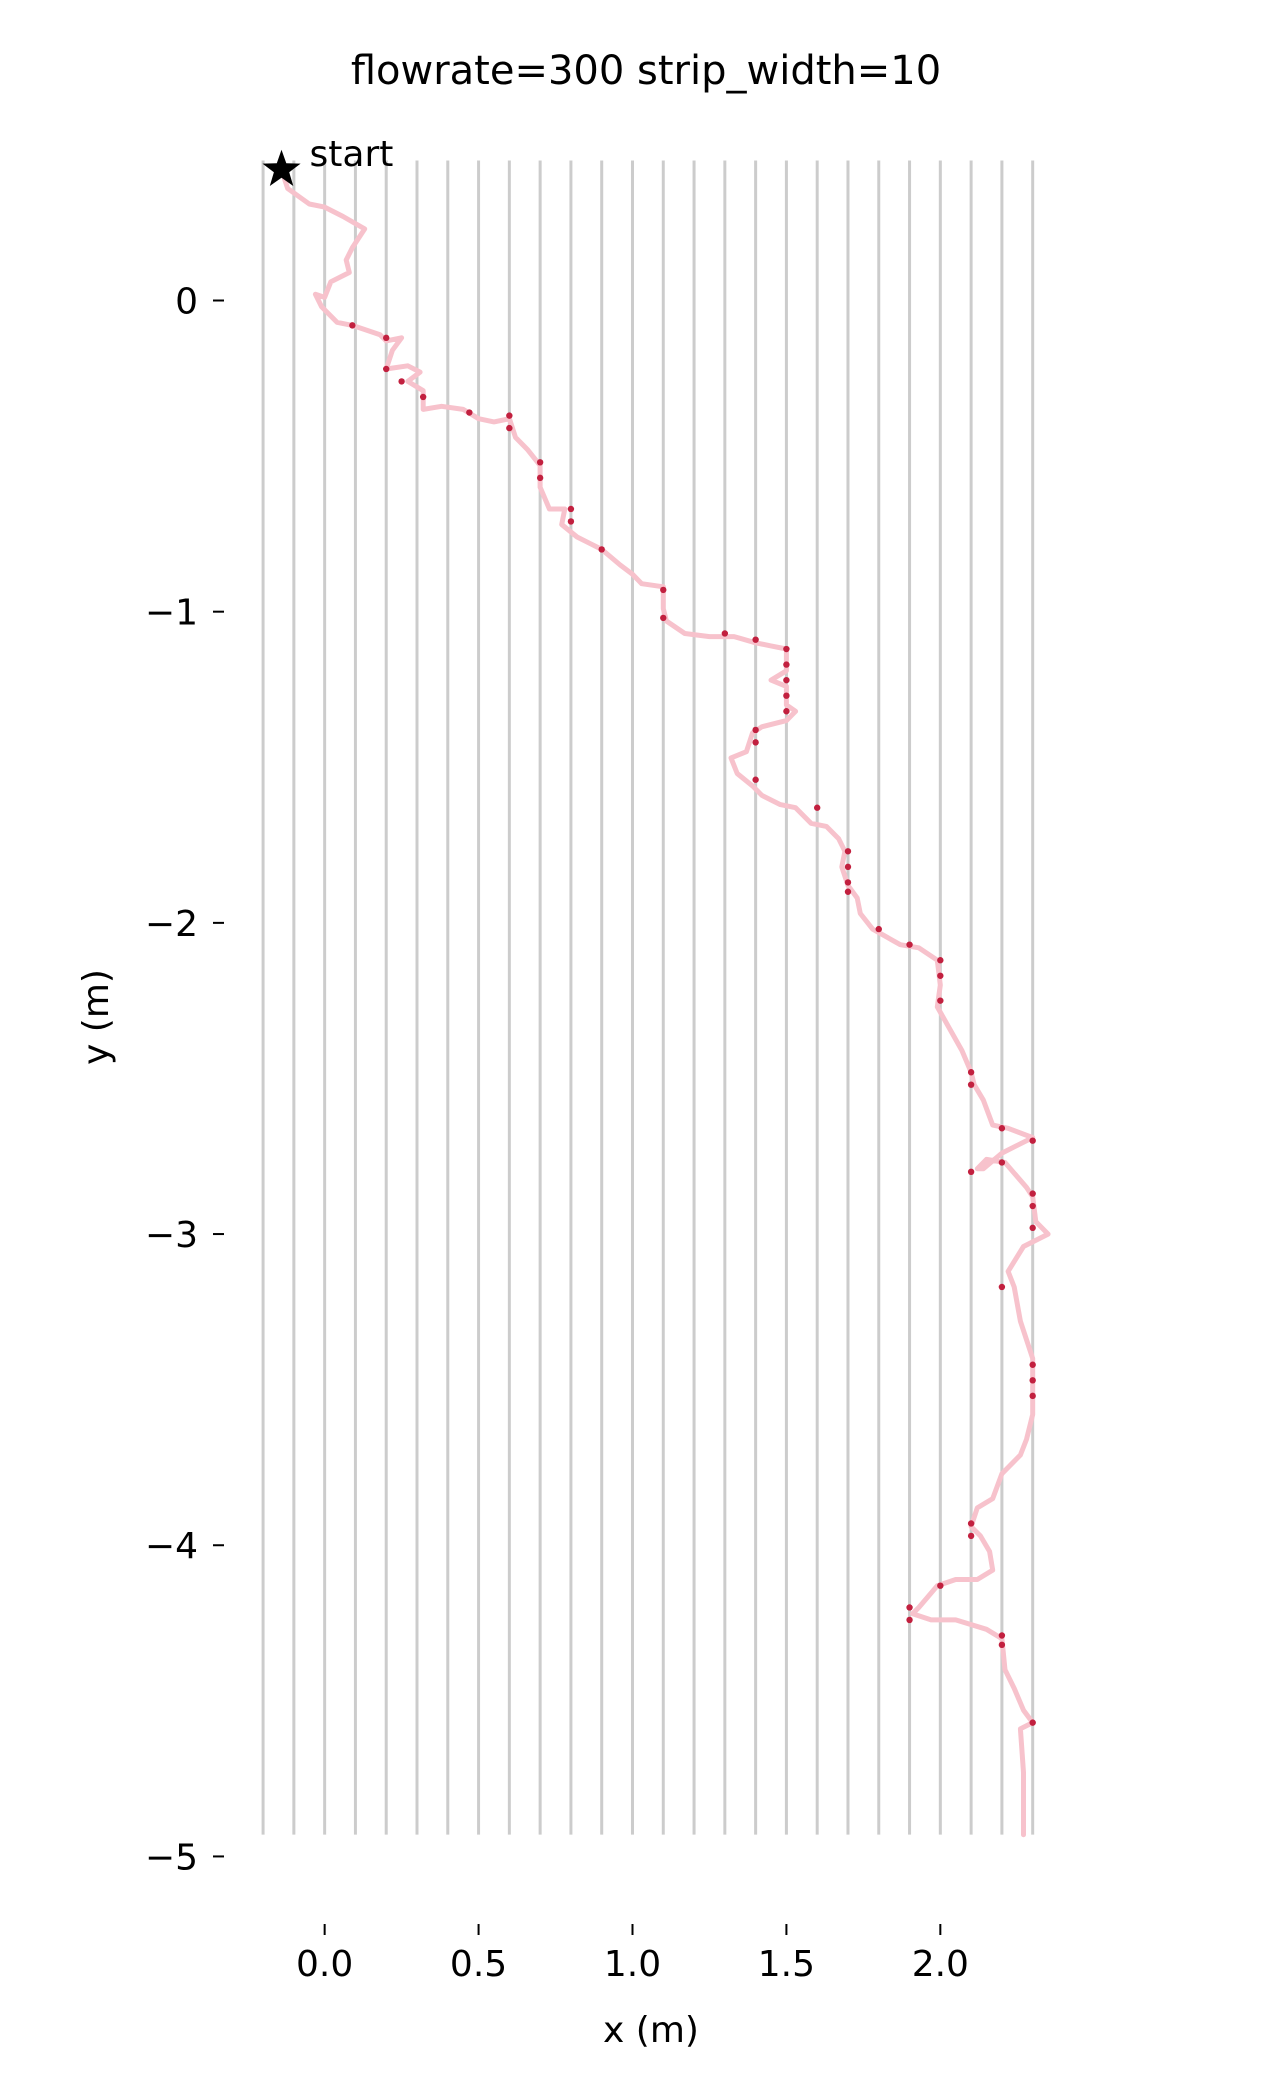 This screenshot has height=2100, width=1278. I want to click on x-tick-label-2: 1.0, so click(632, 1964).